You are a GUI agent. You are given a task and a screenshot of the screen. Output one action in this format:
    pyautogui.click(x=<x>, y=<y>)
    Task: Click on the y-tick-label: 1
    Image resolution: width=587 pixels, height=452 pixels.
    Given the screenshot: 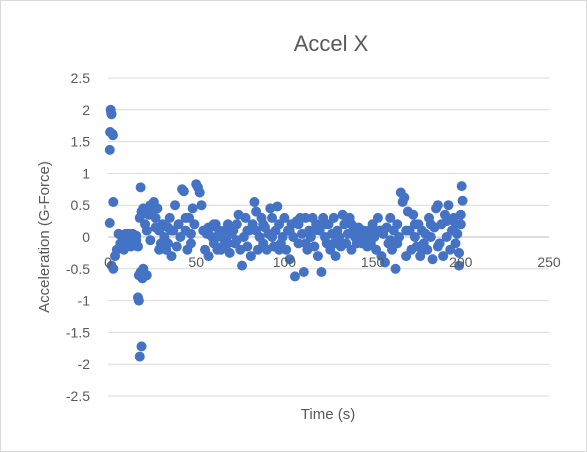 What is the action you would take?
    pyautogui.click(x=86, y=173)
    